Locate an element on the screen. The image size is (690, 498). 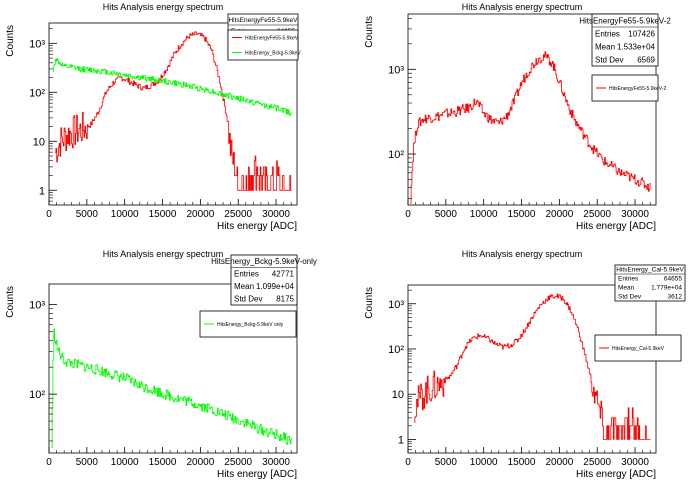
legend: HitsEnergy_Bckg-5.9keV only is located at coordinates (248, 324).